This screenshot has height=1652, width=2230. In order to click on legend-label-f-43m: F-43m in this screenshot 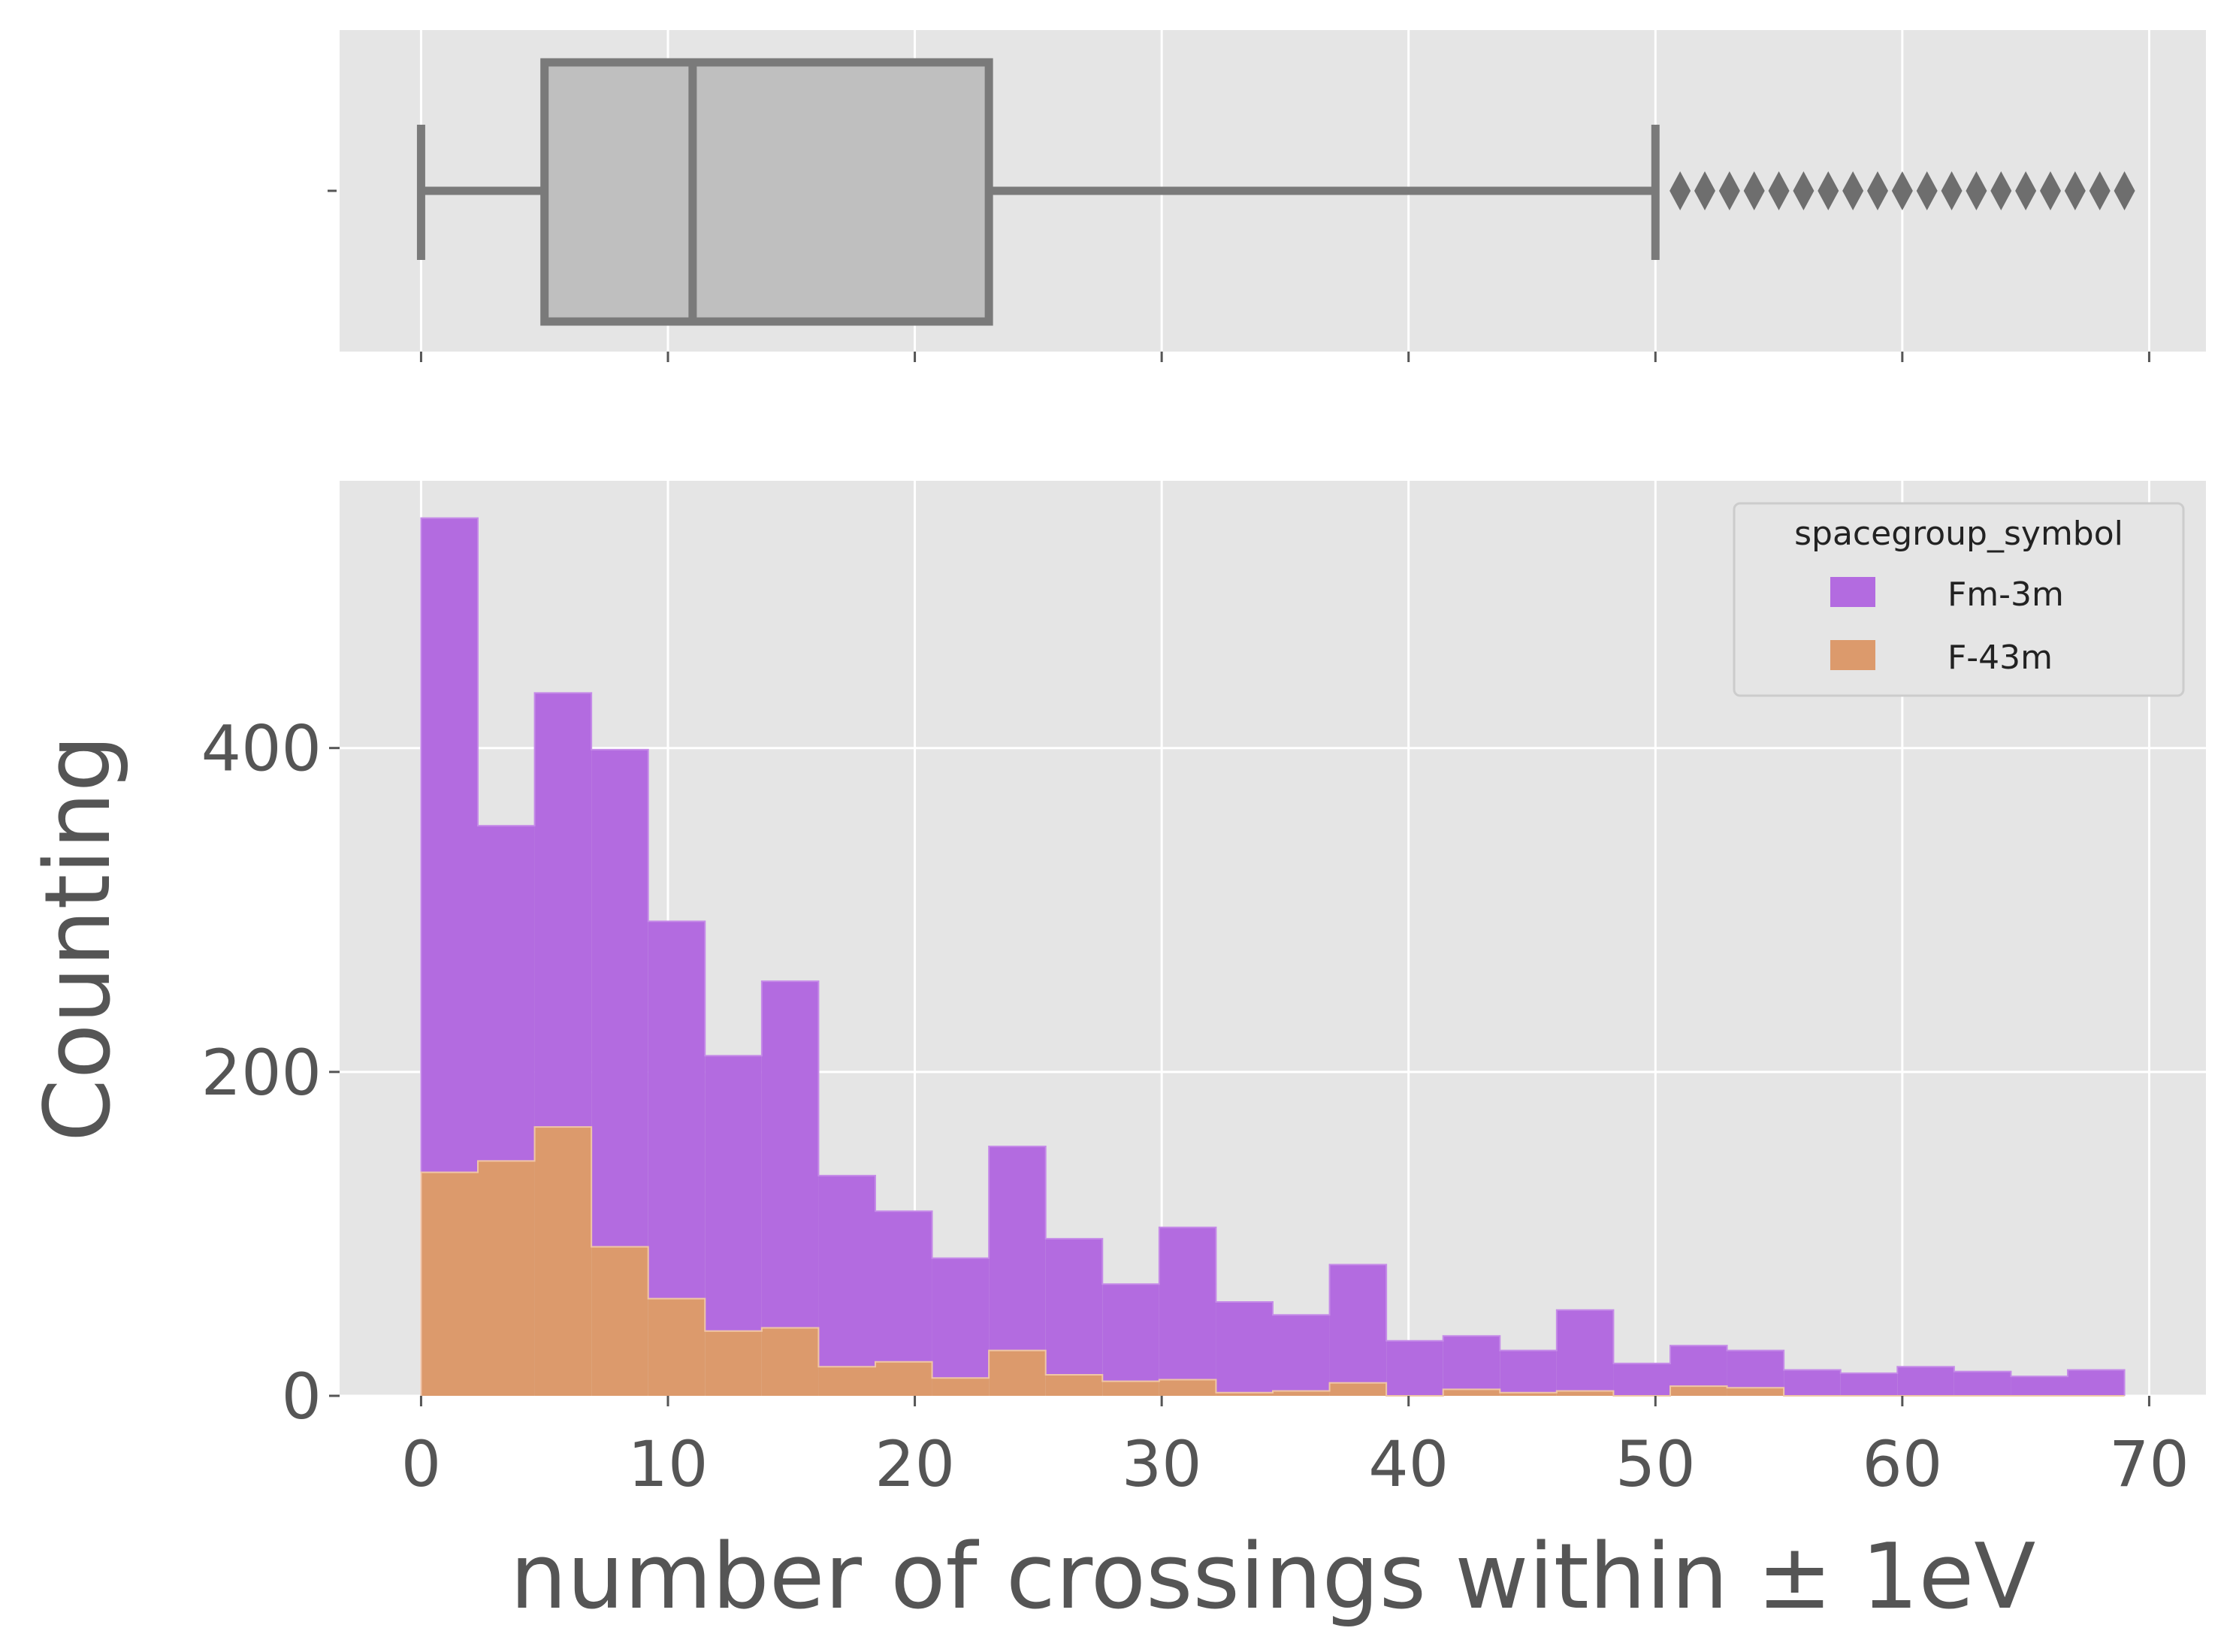, I will do `click(2000, 658)`.